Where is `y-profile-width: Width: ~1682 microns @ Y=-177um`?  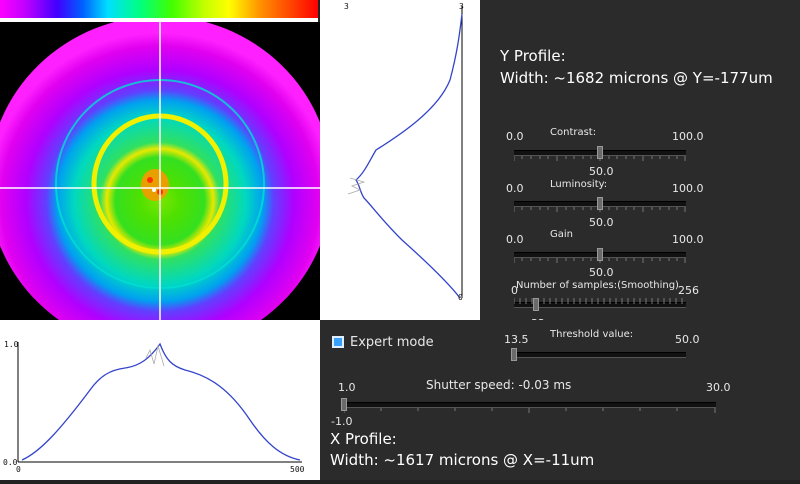
y-profile-width: Width: ~1682 microns @ Y=-177um is located at coordinates (636, 78).